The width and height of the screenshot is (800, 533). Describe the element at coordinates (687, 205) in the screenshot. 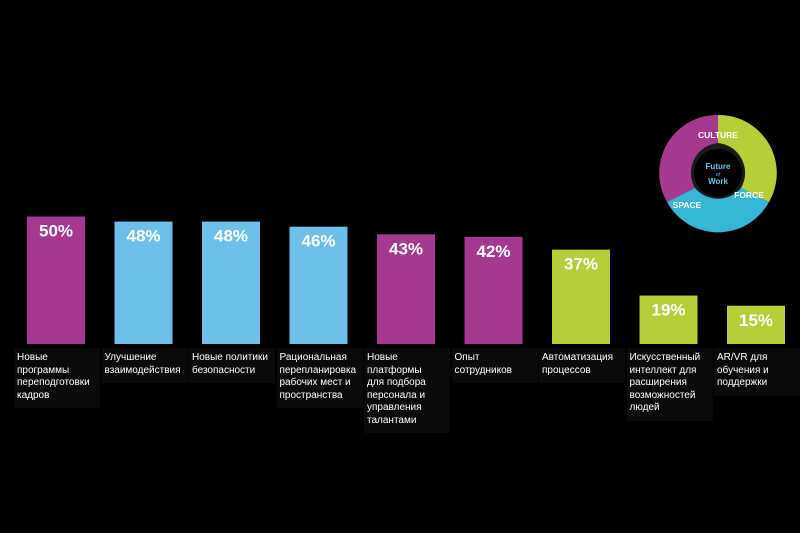

I see `logo-space-label: SPACE` at that location.